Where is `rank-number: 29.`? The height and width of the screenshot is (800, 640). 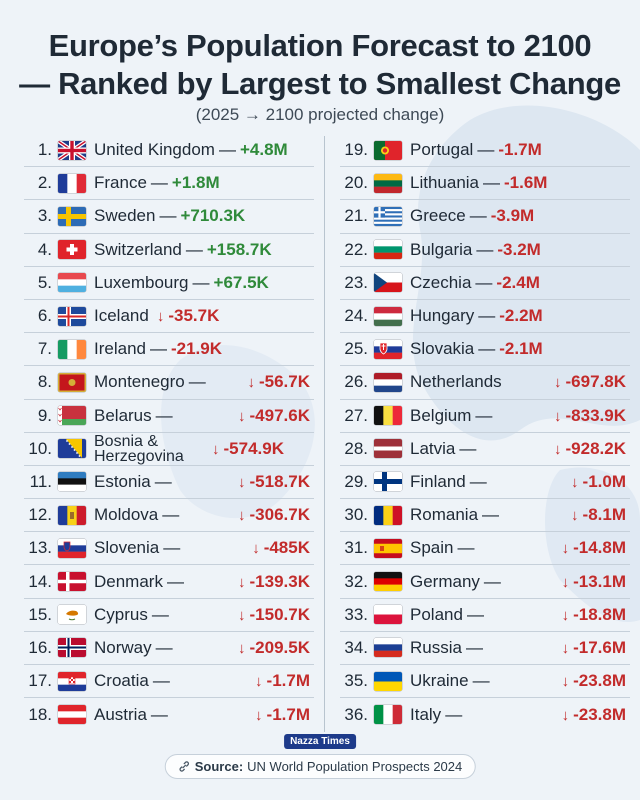 rank-number: 29. is located at coordinates (356, 481).